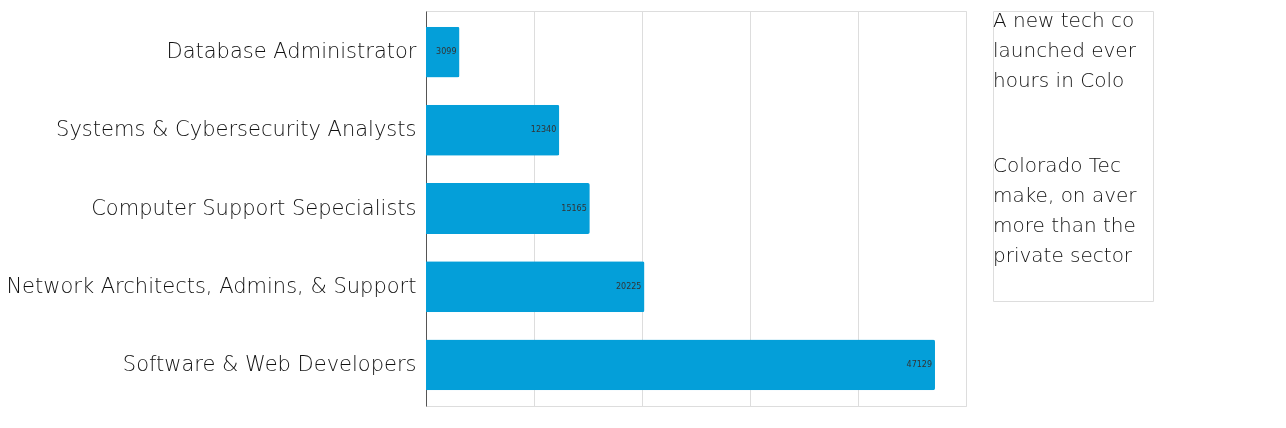  I want to click on y-tick-label: Systems & Cybersecurity Analysts, so click(236, 129).